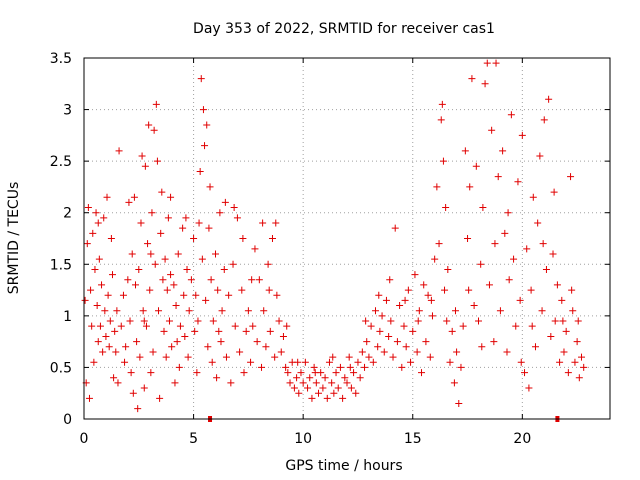 The image size is (640, 480). What do you see at coordinates (303, 439) in the screenshot?
I see `x-tick-label: 10` at bounding box center [303, 439].